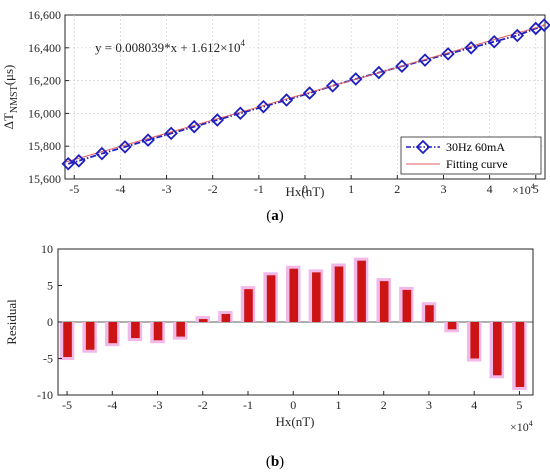 The height and width of the screenshot is (474, 550). Describe the element at coordinates (44, 48) in the screenshot. I see `chart-a-ytick-label: 16,400` at that location.